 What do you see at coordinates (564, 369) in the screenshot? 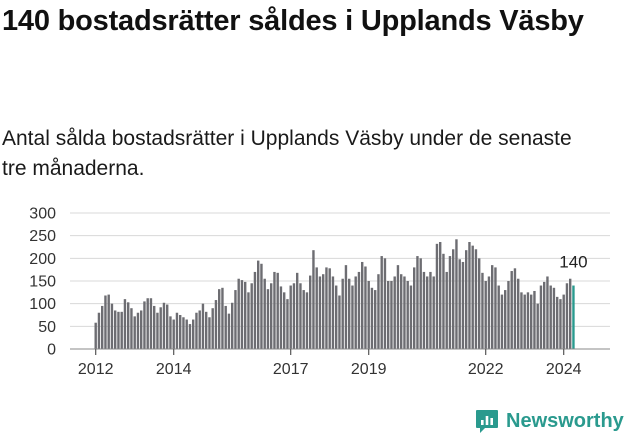
I see `x-tick-label: 2024` at bounding box center [564, 369].